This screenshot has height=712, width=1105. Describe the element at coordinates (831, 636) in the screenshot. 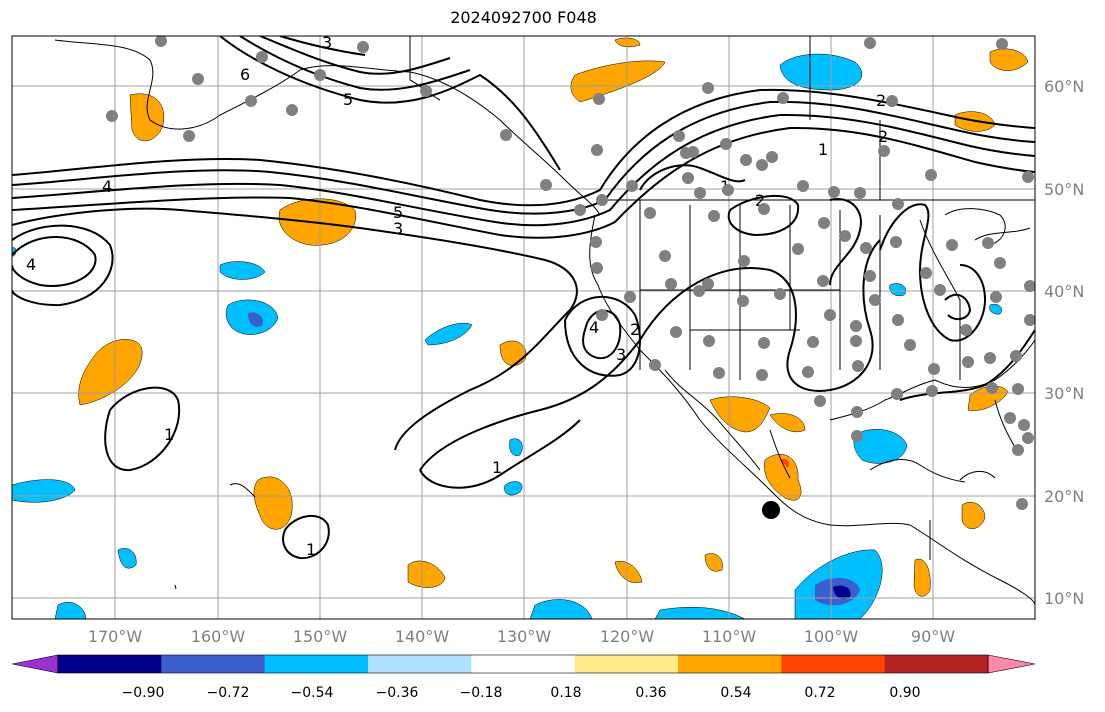

I see `lon-label: 100°W` at that location.